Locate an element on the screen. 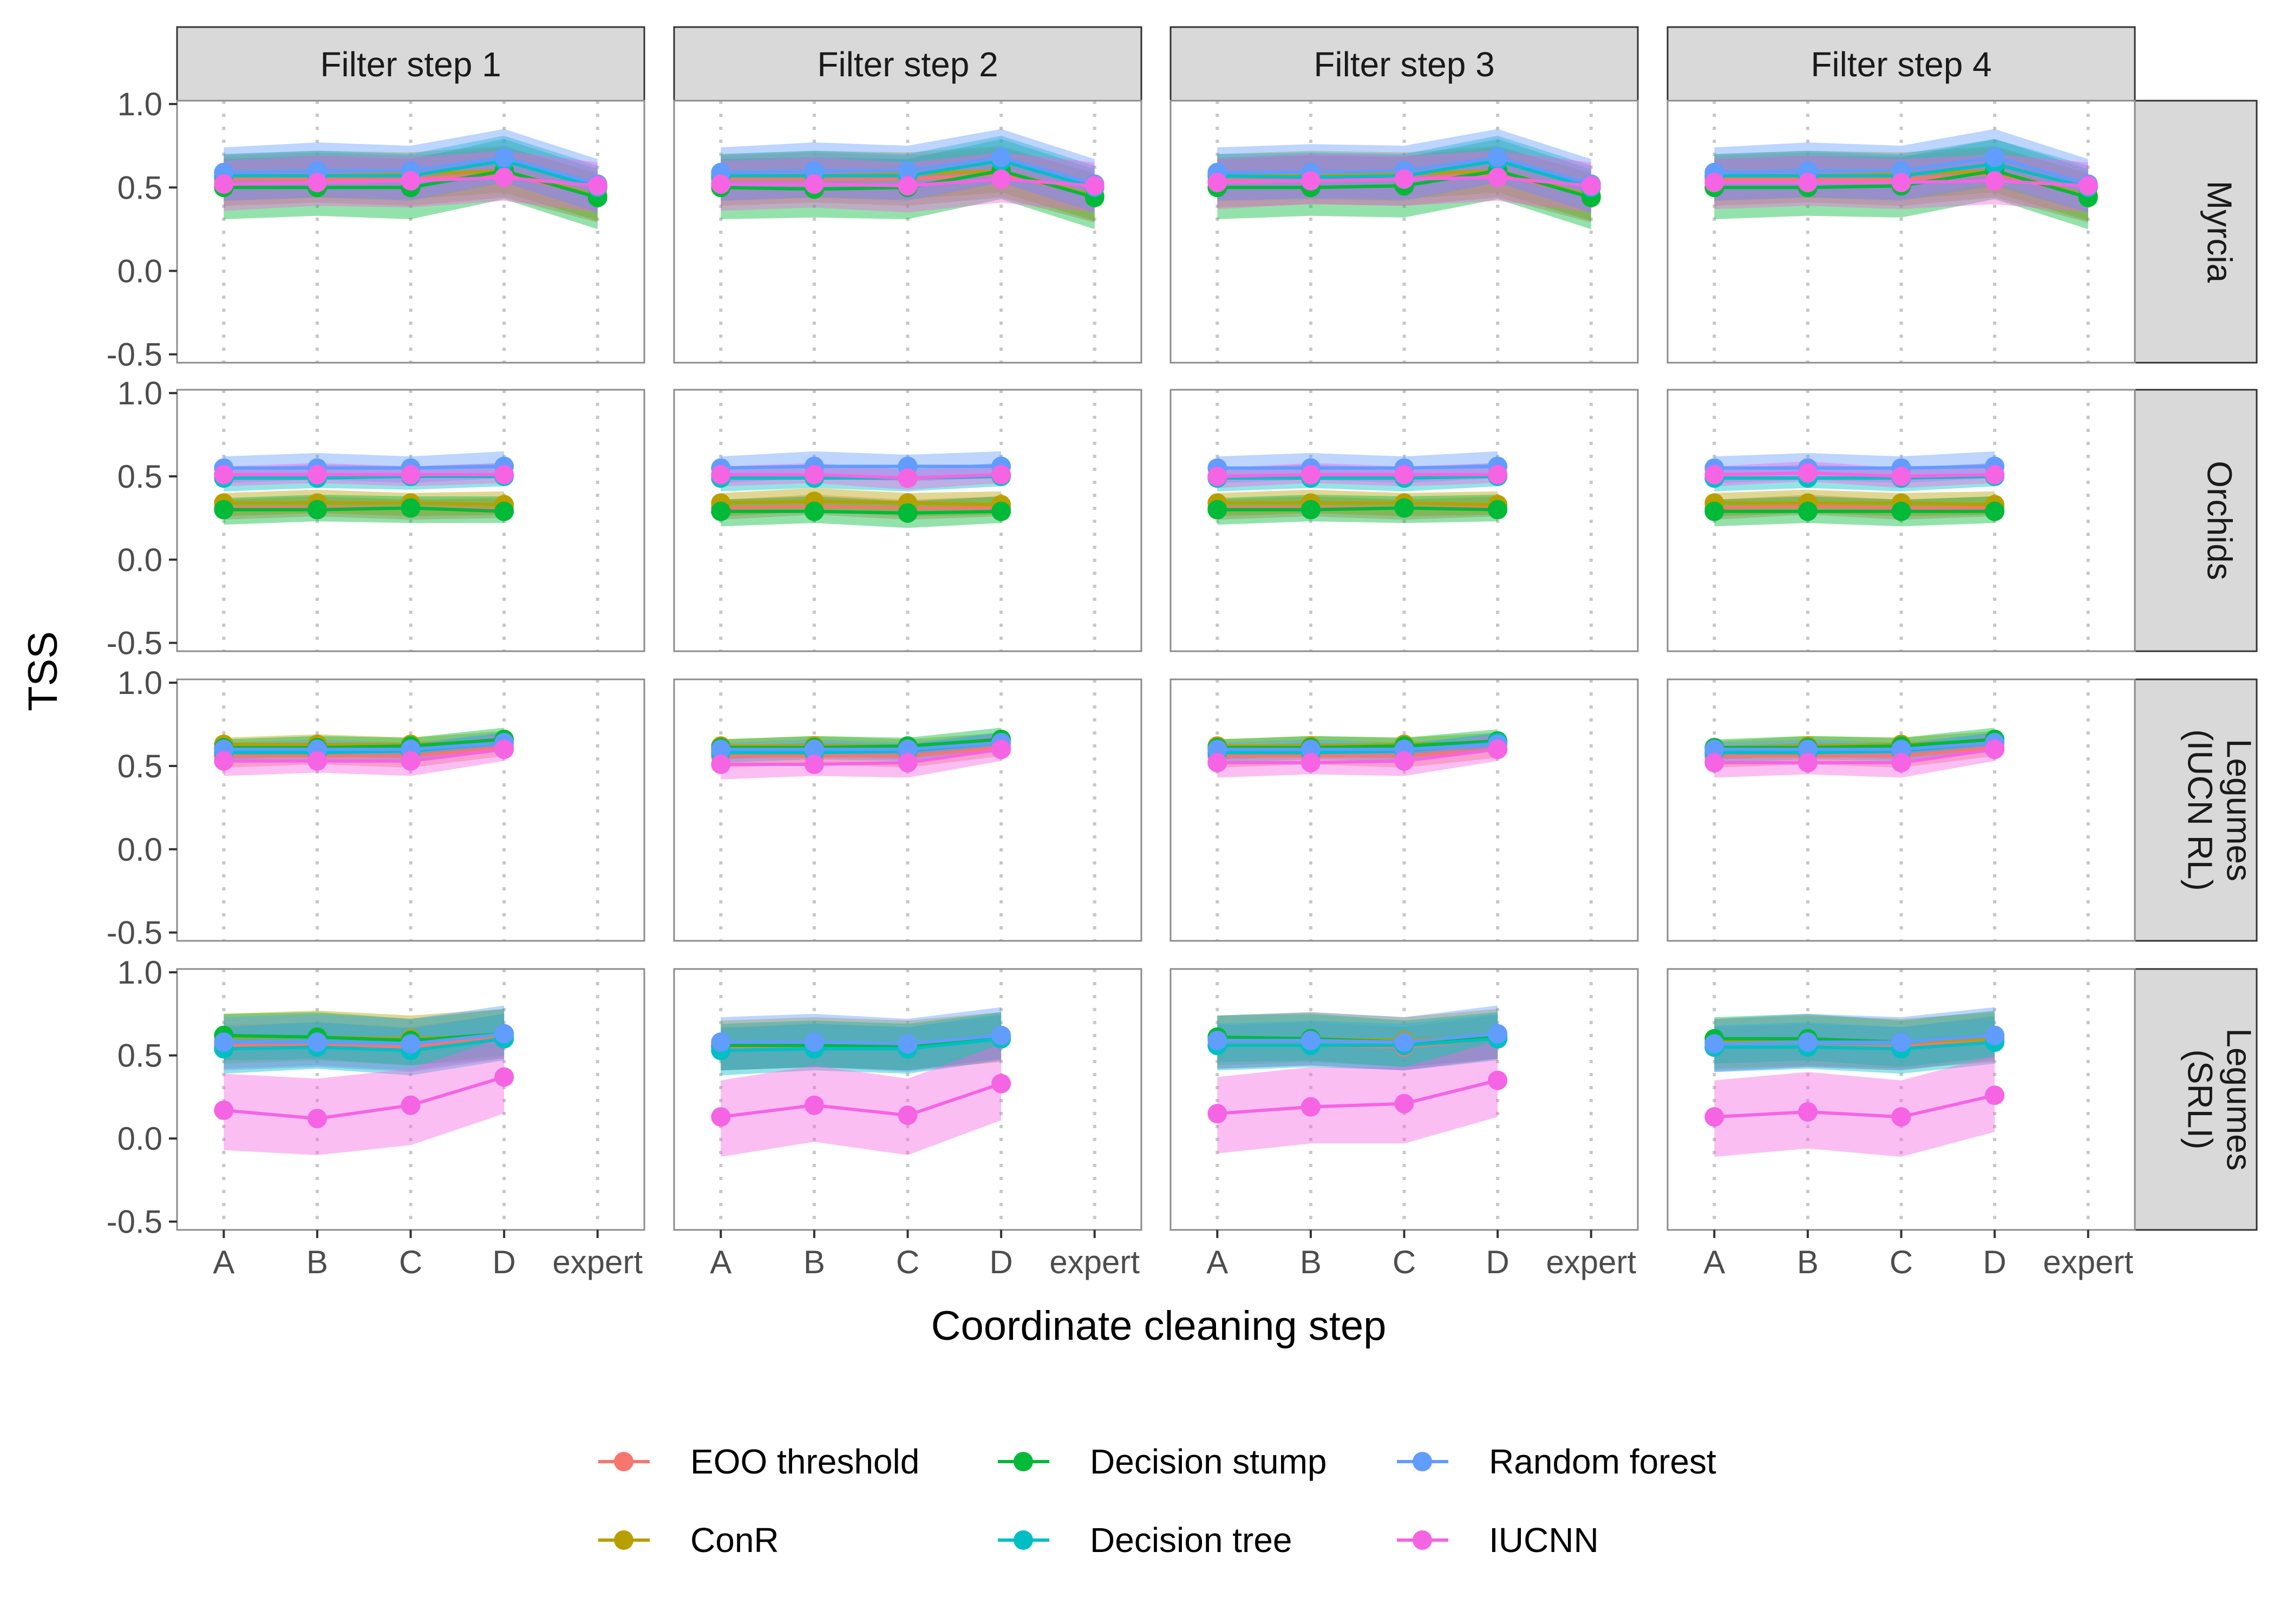 This screenshot has width=2274, height=1624. row-strip-label: (IUCN RL) is located at coordinates (2201, 810).